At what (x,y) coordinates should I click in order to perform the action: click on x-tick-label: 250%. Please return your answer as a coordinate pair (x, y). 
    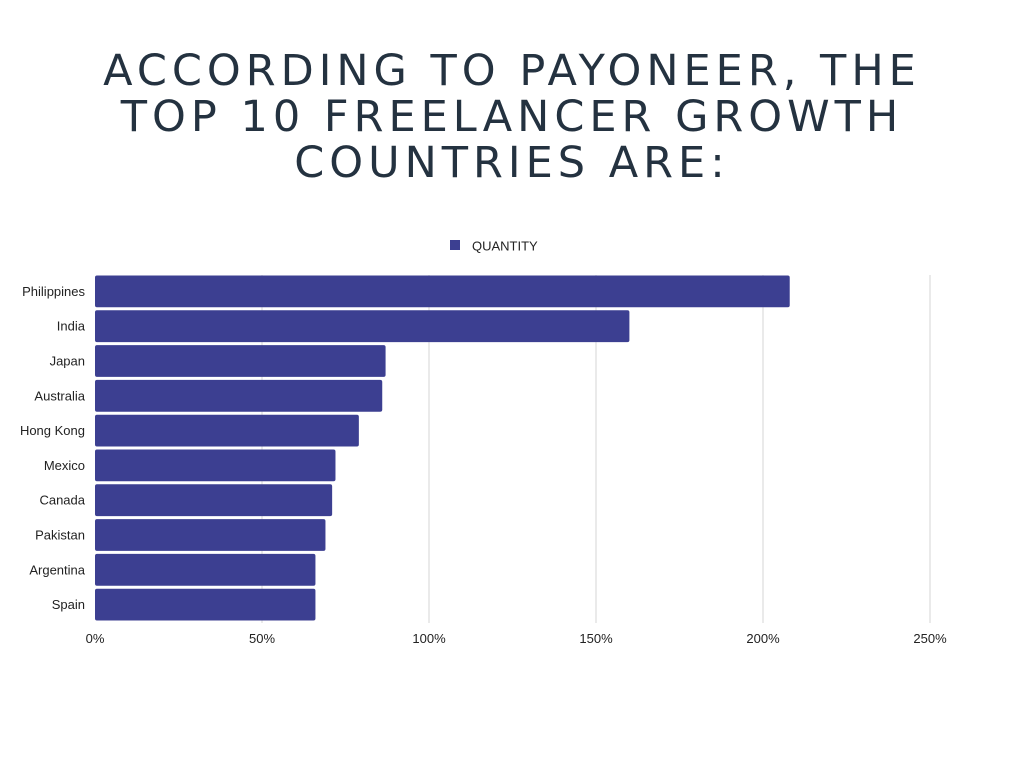
    Looking at the image, I should click on (930, 638).